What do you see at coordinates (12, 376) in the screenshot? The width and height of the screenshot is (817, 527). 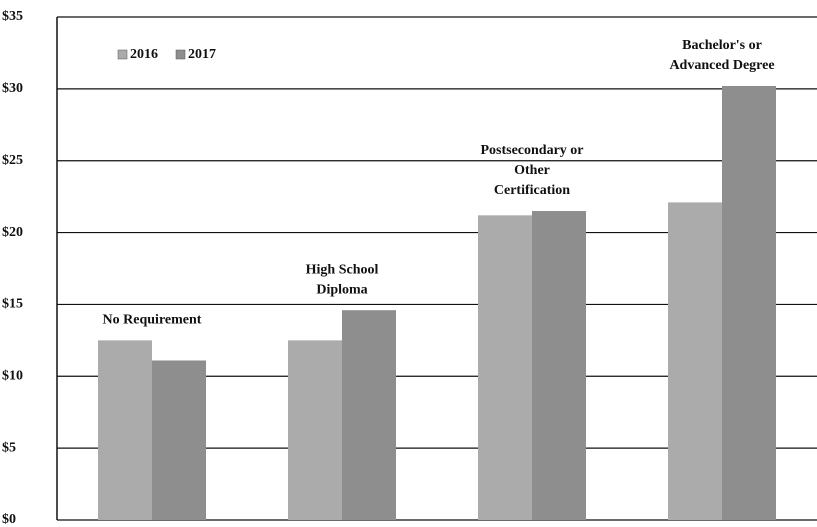 I see `y-tick-label: $10` at bounding box center [12, 376].